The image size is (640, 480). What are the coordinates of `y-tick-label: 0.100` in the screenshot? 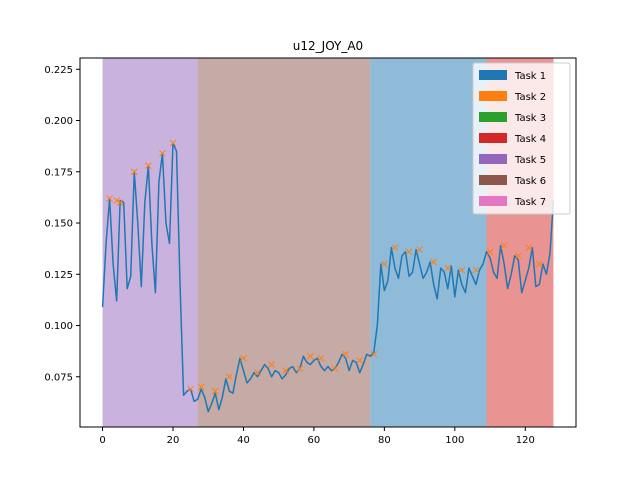 It's located at (58, 326).